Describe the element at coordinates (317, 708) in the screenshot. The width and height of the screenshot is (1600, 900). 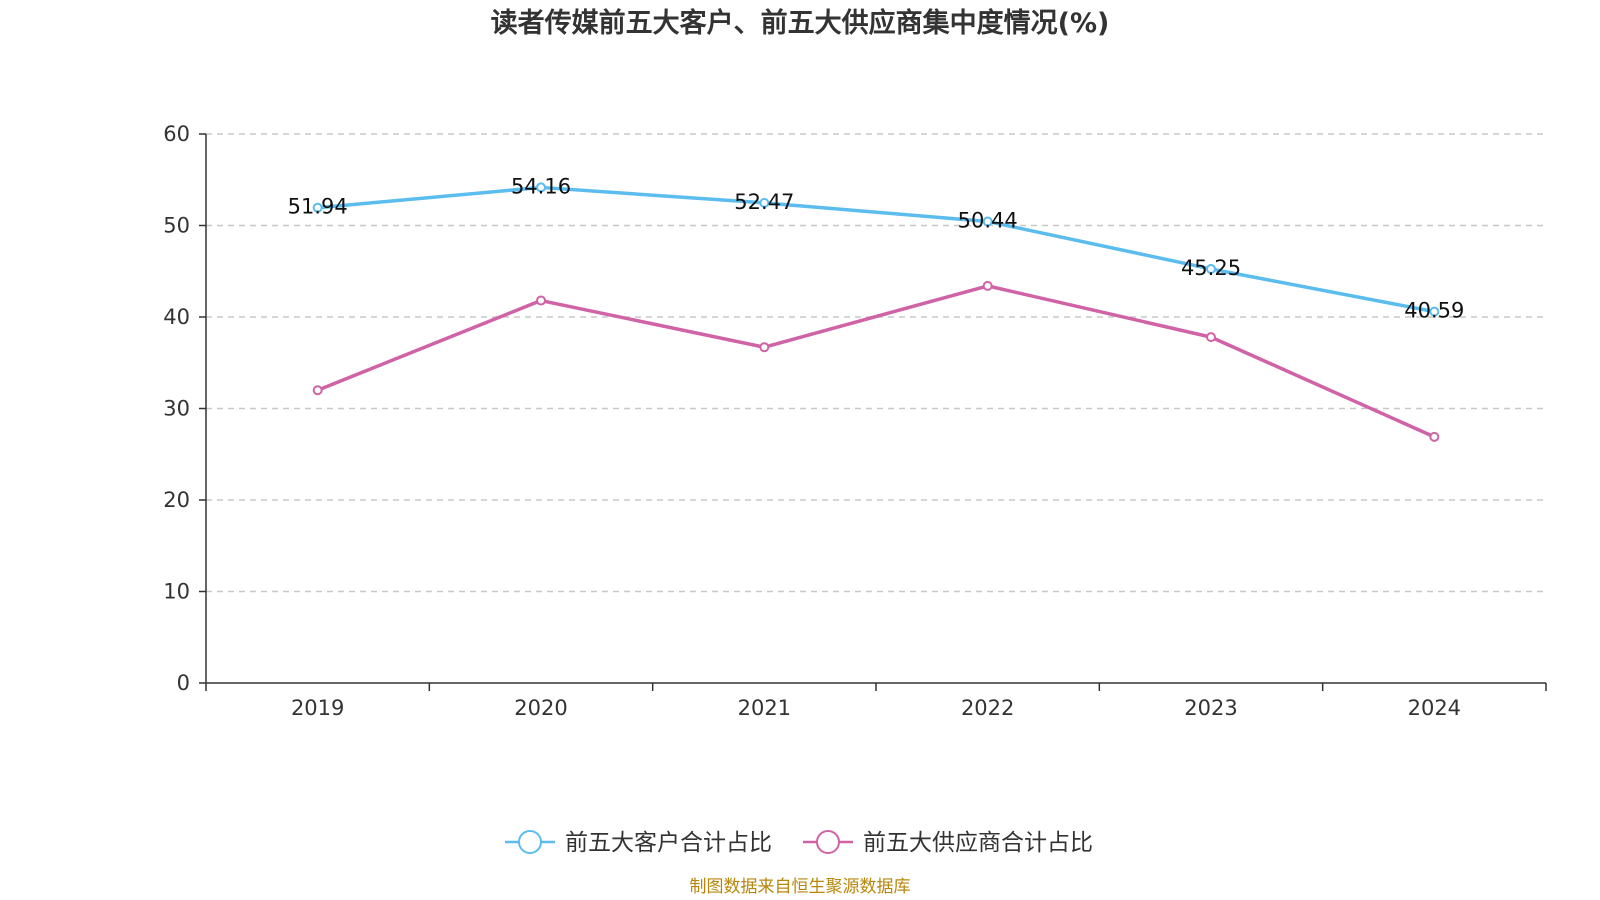
I see `x-tick-label: 2019` at that location.